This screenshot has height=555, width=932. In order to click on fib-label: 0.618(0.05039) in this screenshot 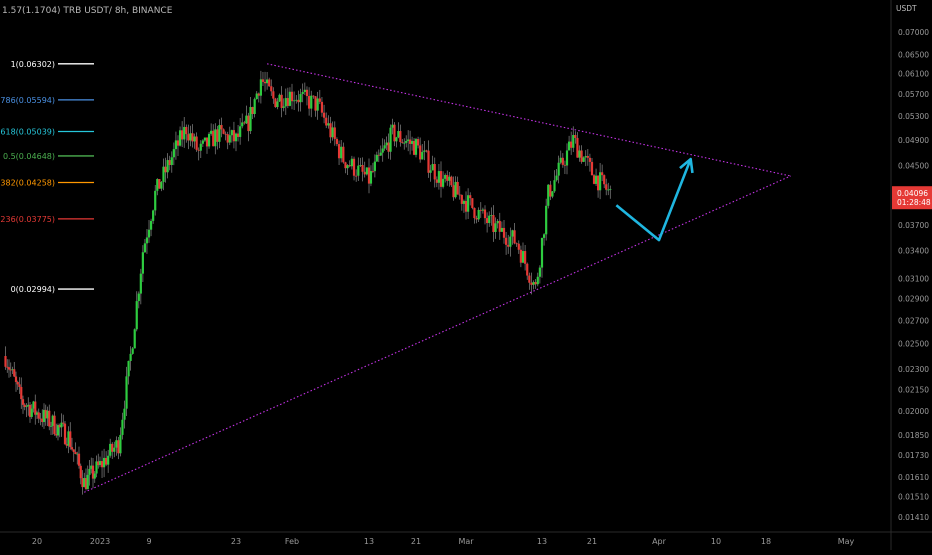, I will do `click(27, 131)`.